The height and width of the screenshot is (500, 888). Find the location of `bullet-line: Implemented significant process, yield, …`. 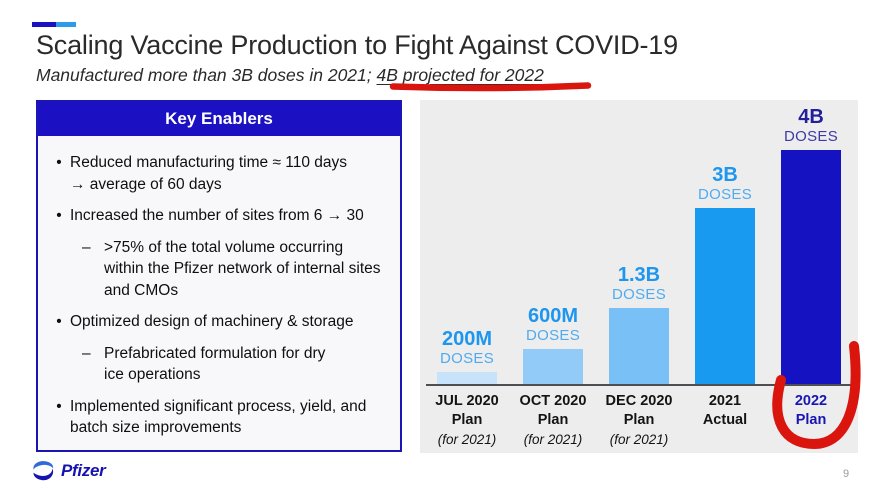

bullet-line: Implemented significant process, yield, … is located at coordinates (218, 406).